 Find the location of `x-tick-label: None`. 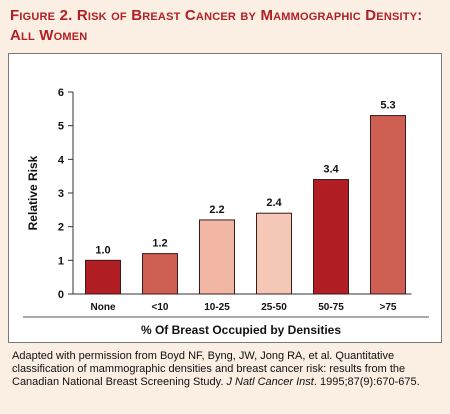

x-tick-label: None is located at coordinates (103, 307).